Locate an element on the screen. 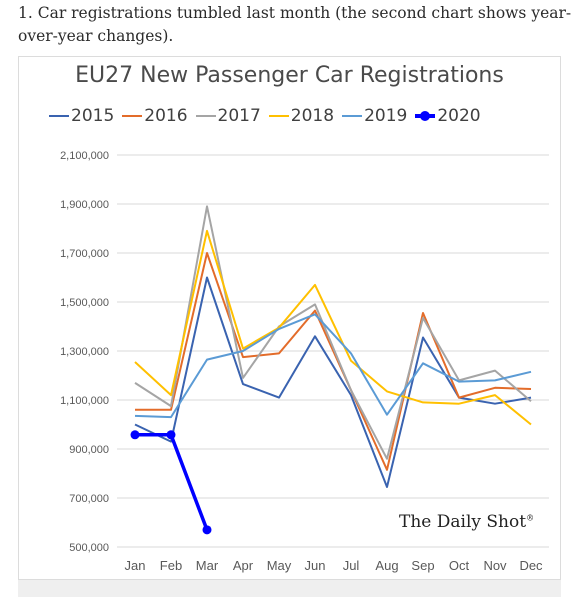 The image size is (585, 597). y-tick-label: 1,500,000 is located at coordinates (84, 303).